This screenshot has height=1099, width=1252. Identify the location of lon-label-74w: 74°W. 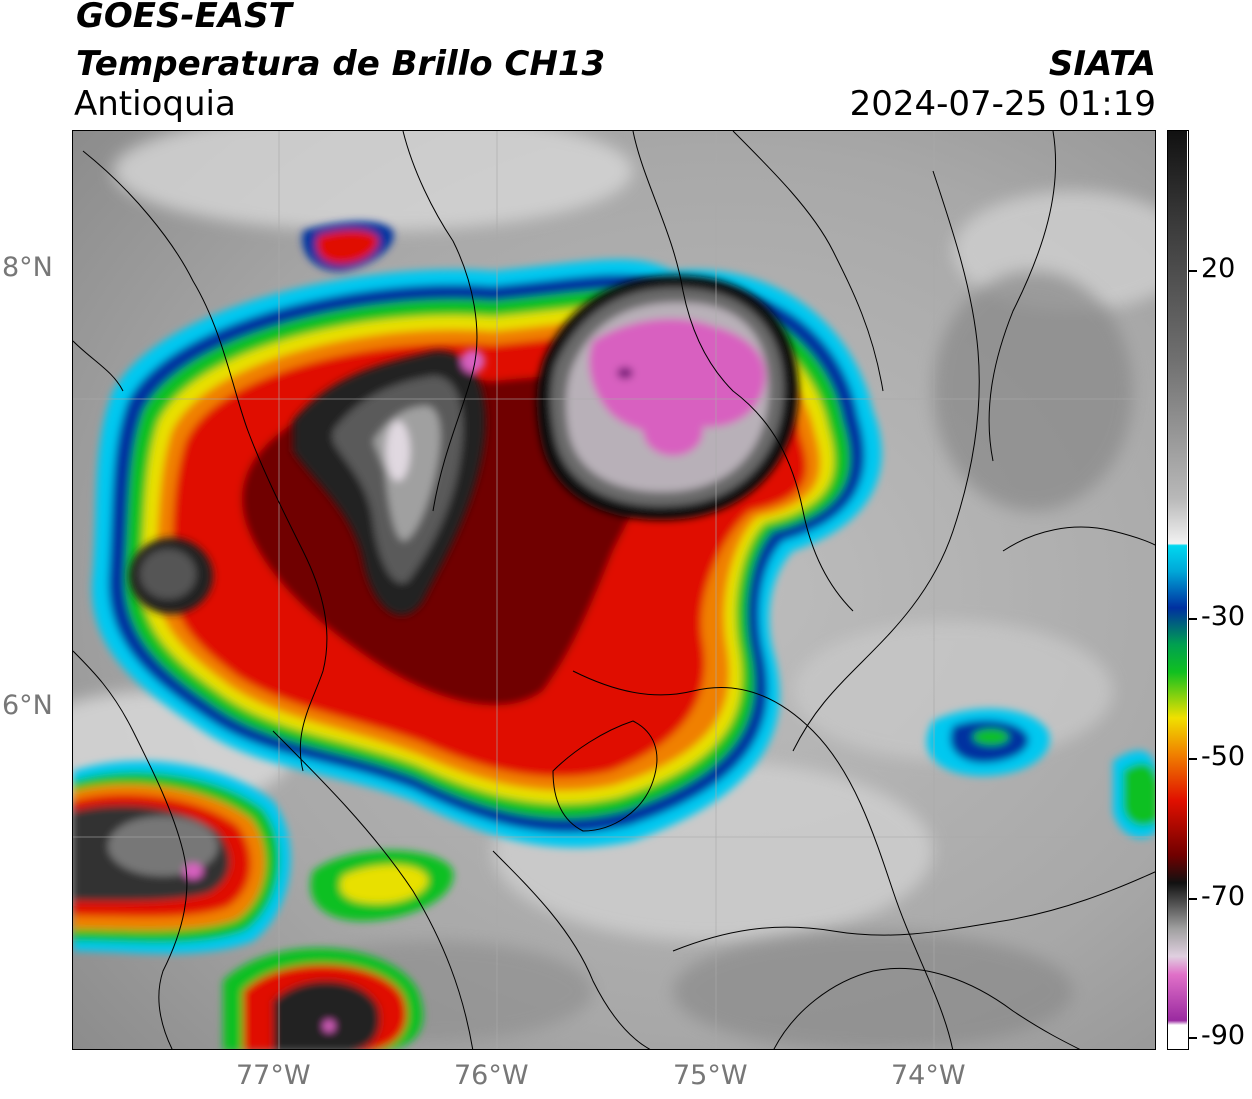
(928, 1075).